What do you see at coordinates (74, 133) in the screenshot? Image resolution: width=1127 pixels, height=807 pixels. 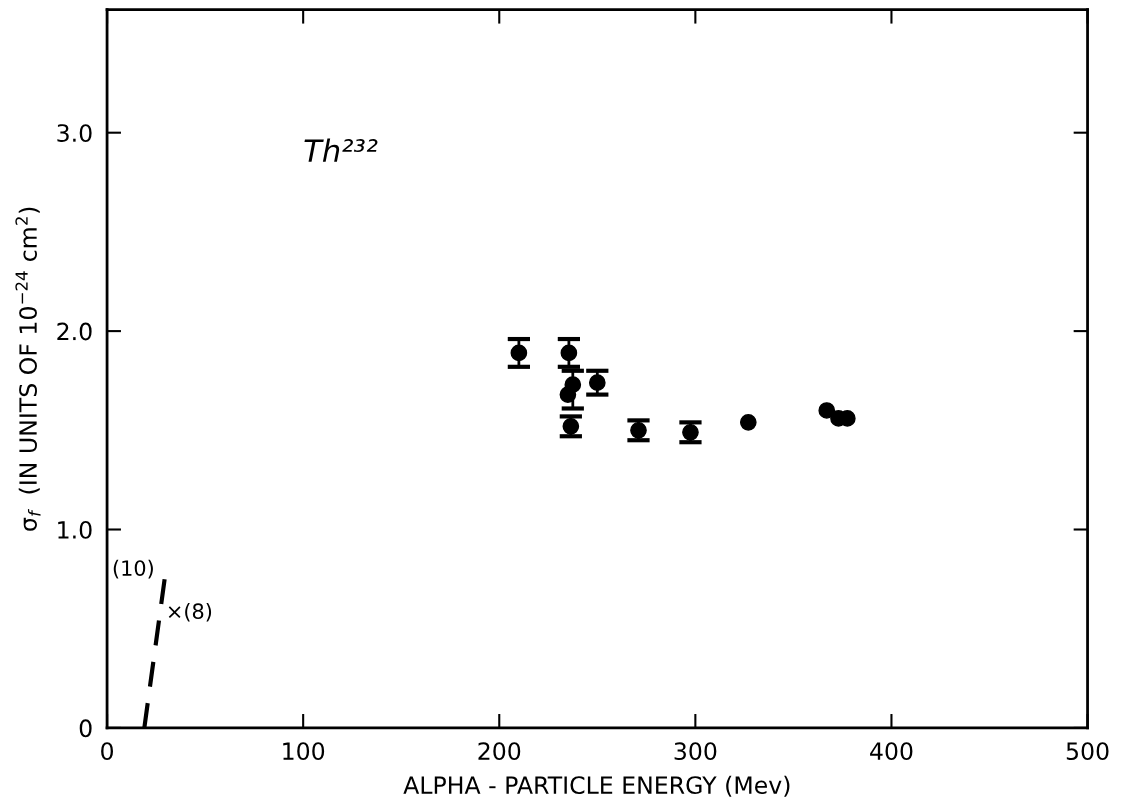 I see `y-tick-label: 3.0` at bounding box center [74, 133].